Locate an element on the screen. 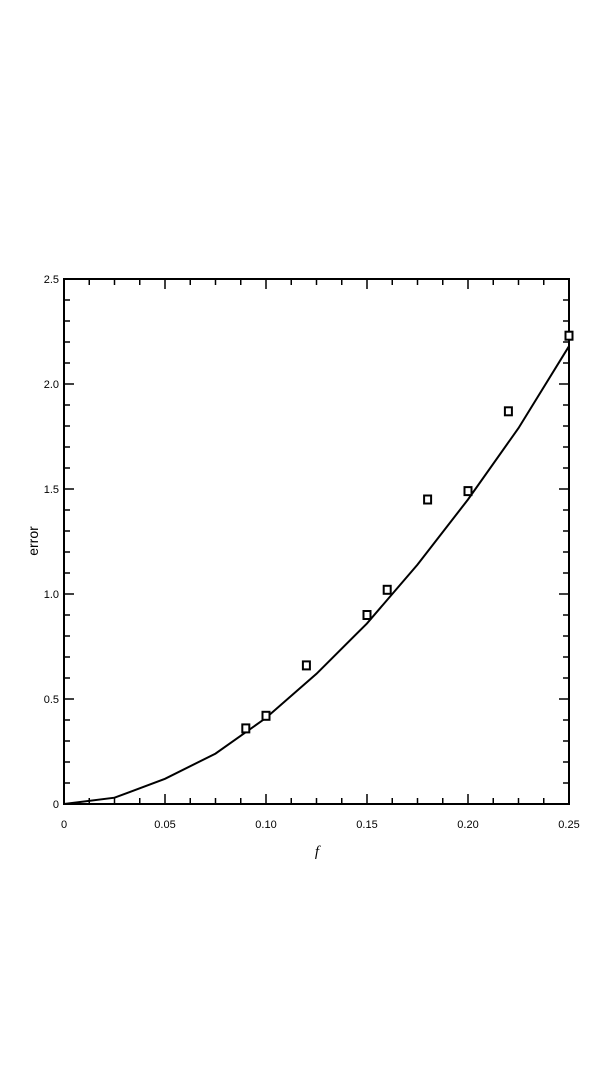 The image size is (598, 1083). y-tick-label: 0.5 is located at coordinates (51, 700).